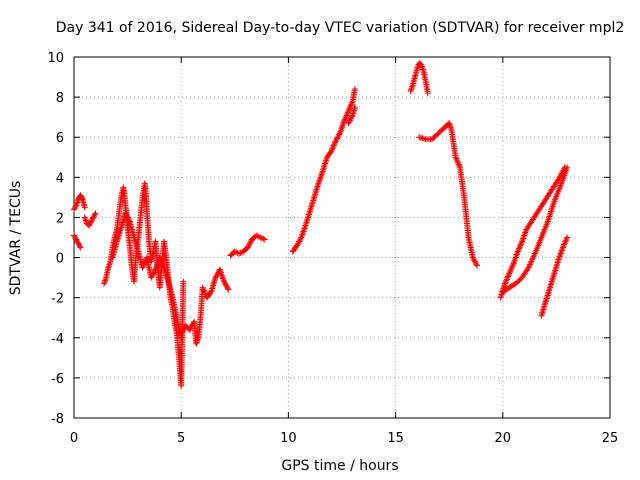  I want to click on y-tick-label: -4, so click(57, 339).